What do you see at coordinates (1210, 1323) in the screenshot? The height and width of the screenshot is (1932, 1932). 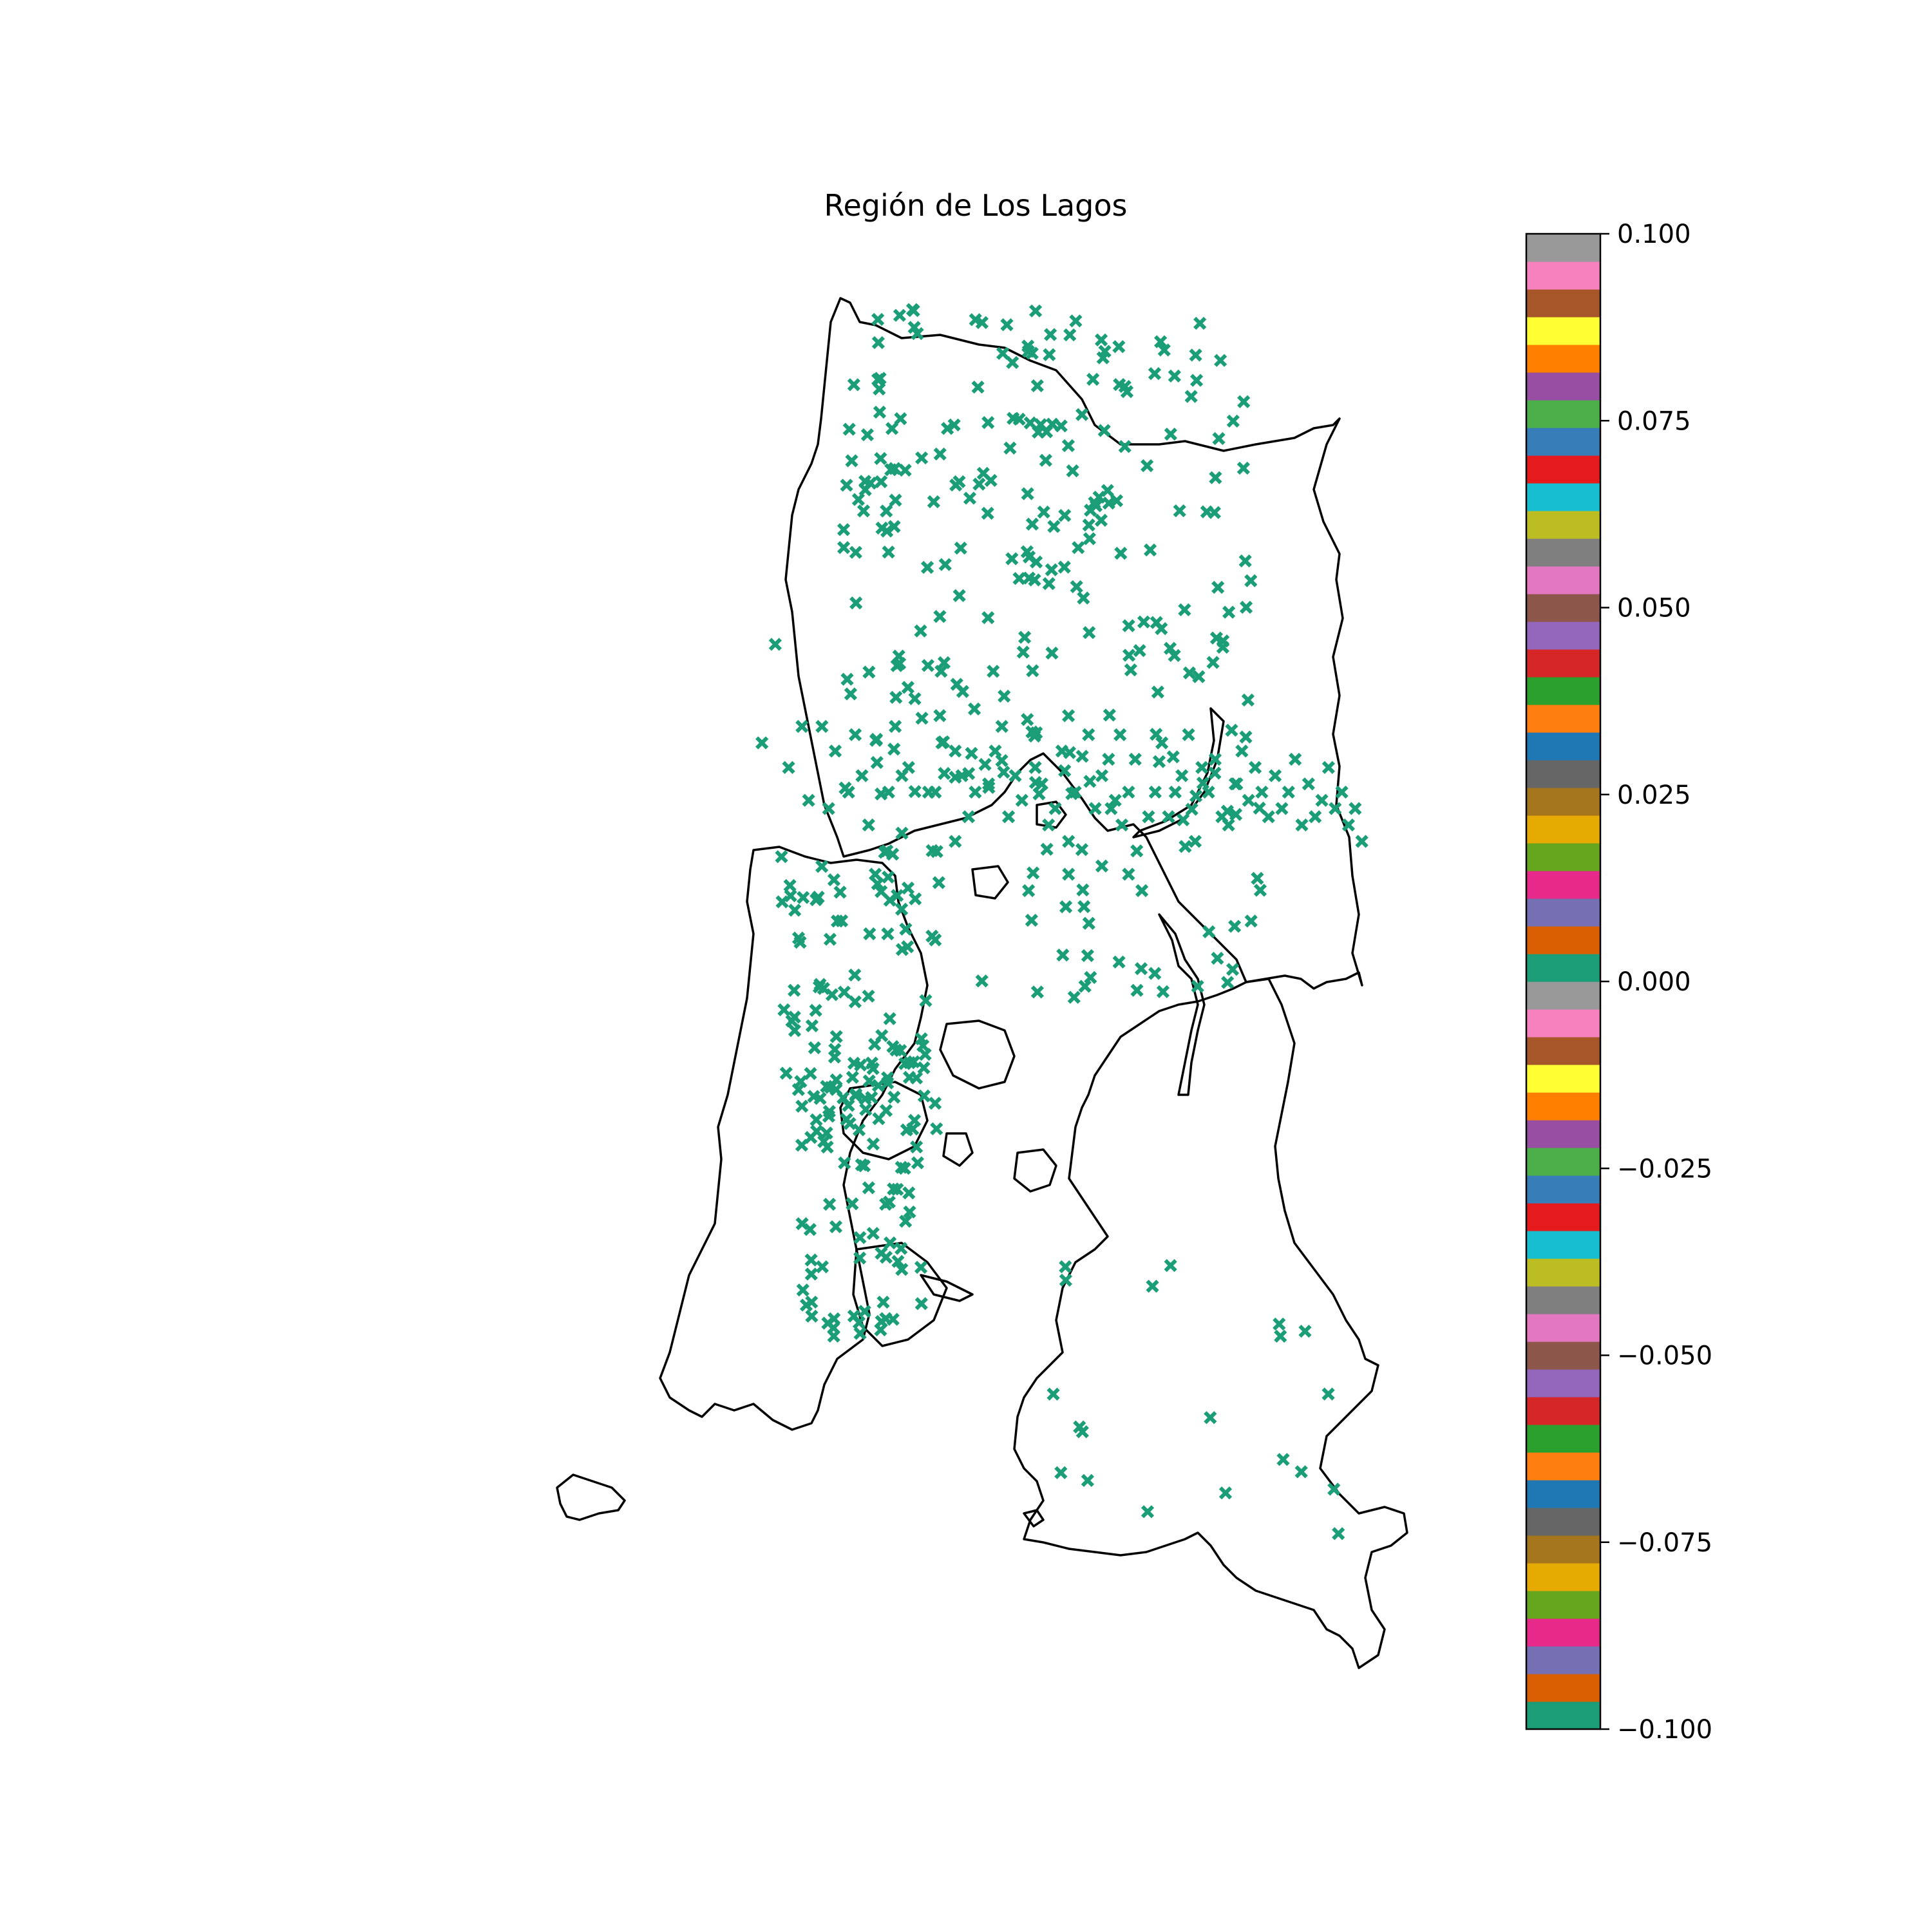 I see `region-outline-south` at bounding box center [1210, 1323].